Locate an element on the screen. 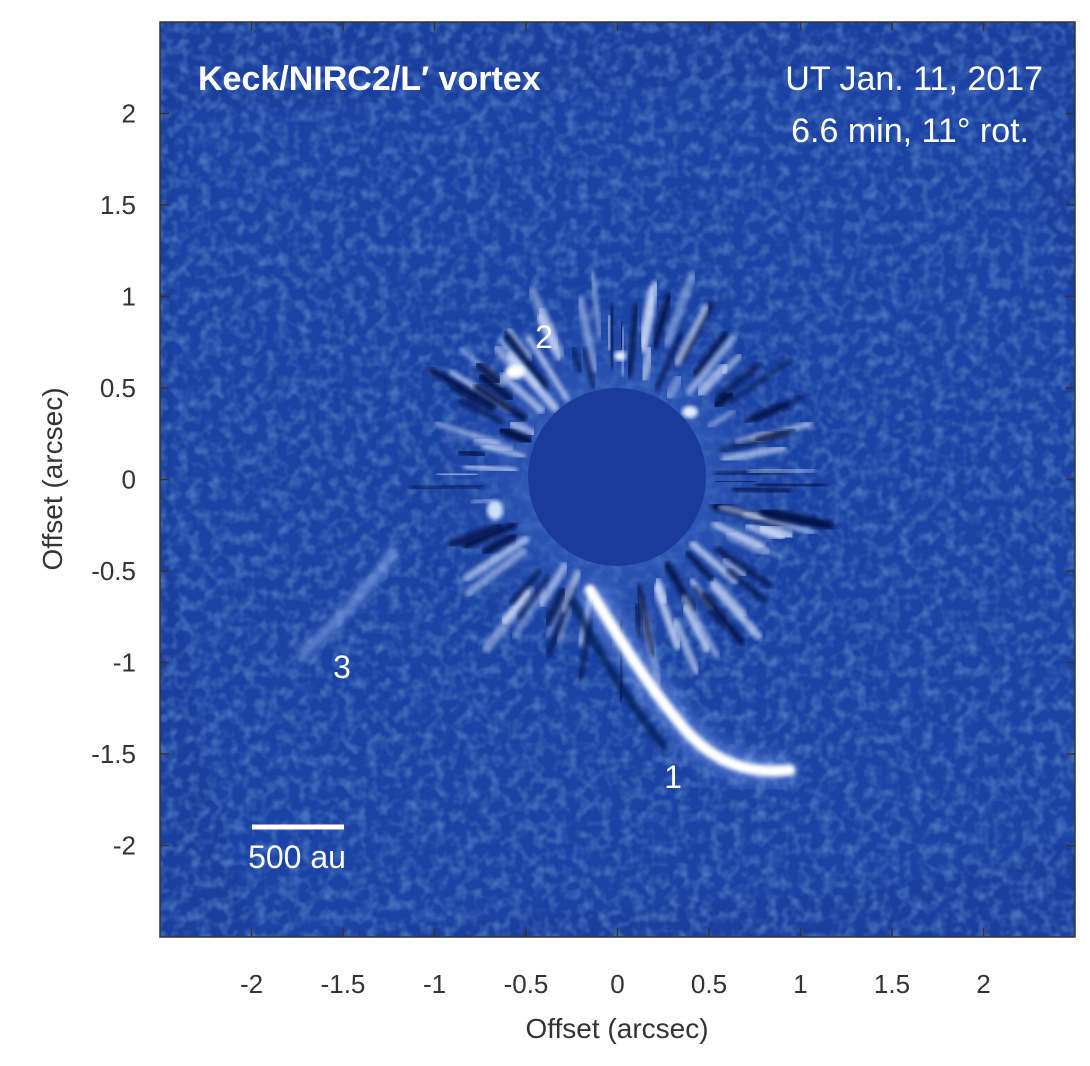 The width and height of the screenshot is (1090, 1066). feature-label-2: 2 is located at coordinates (544, 337).